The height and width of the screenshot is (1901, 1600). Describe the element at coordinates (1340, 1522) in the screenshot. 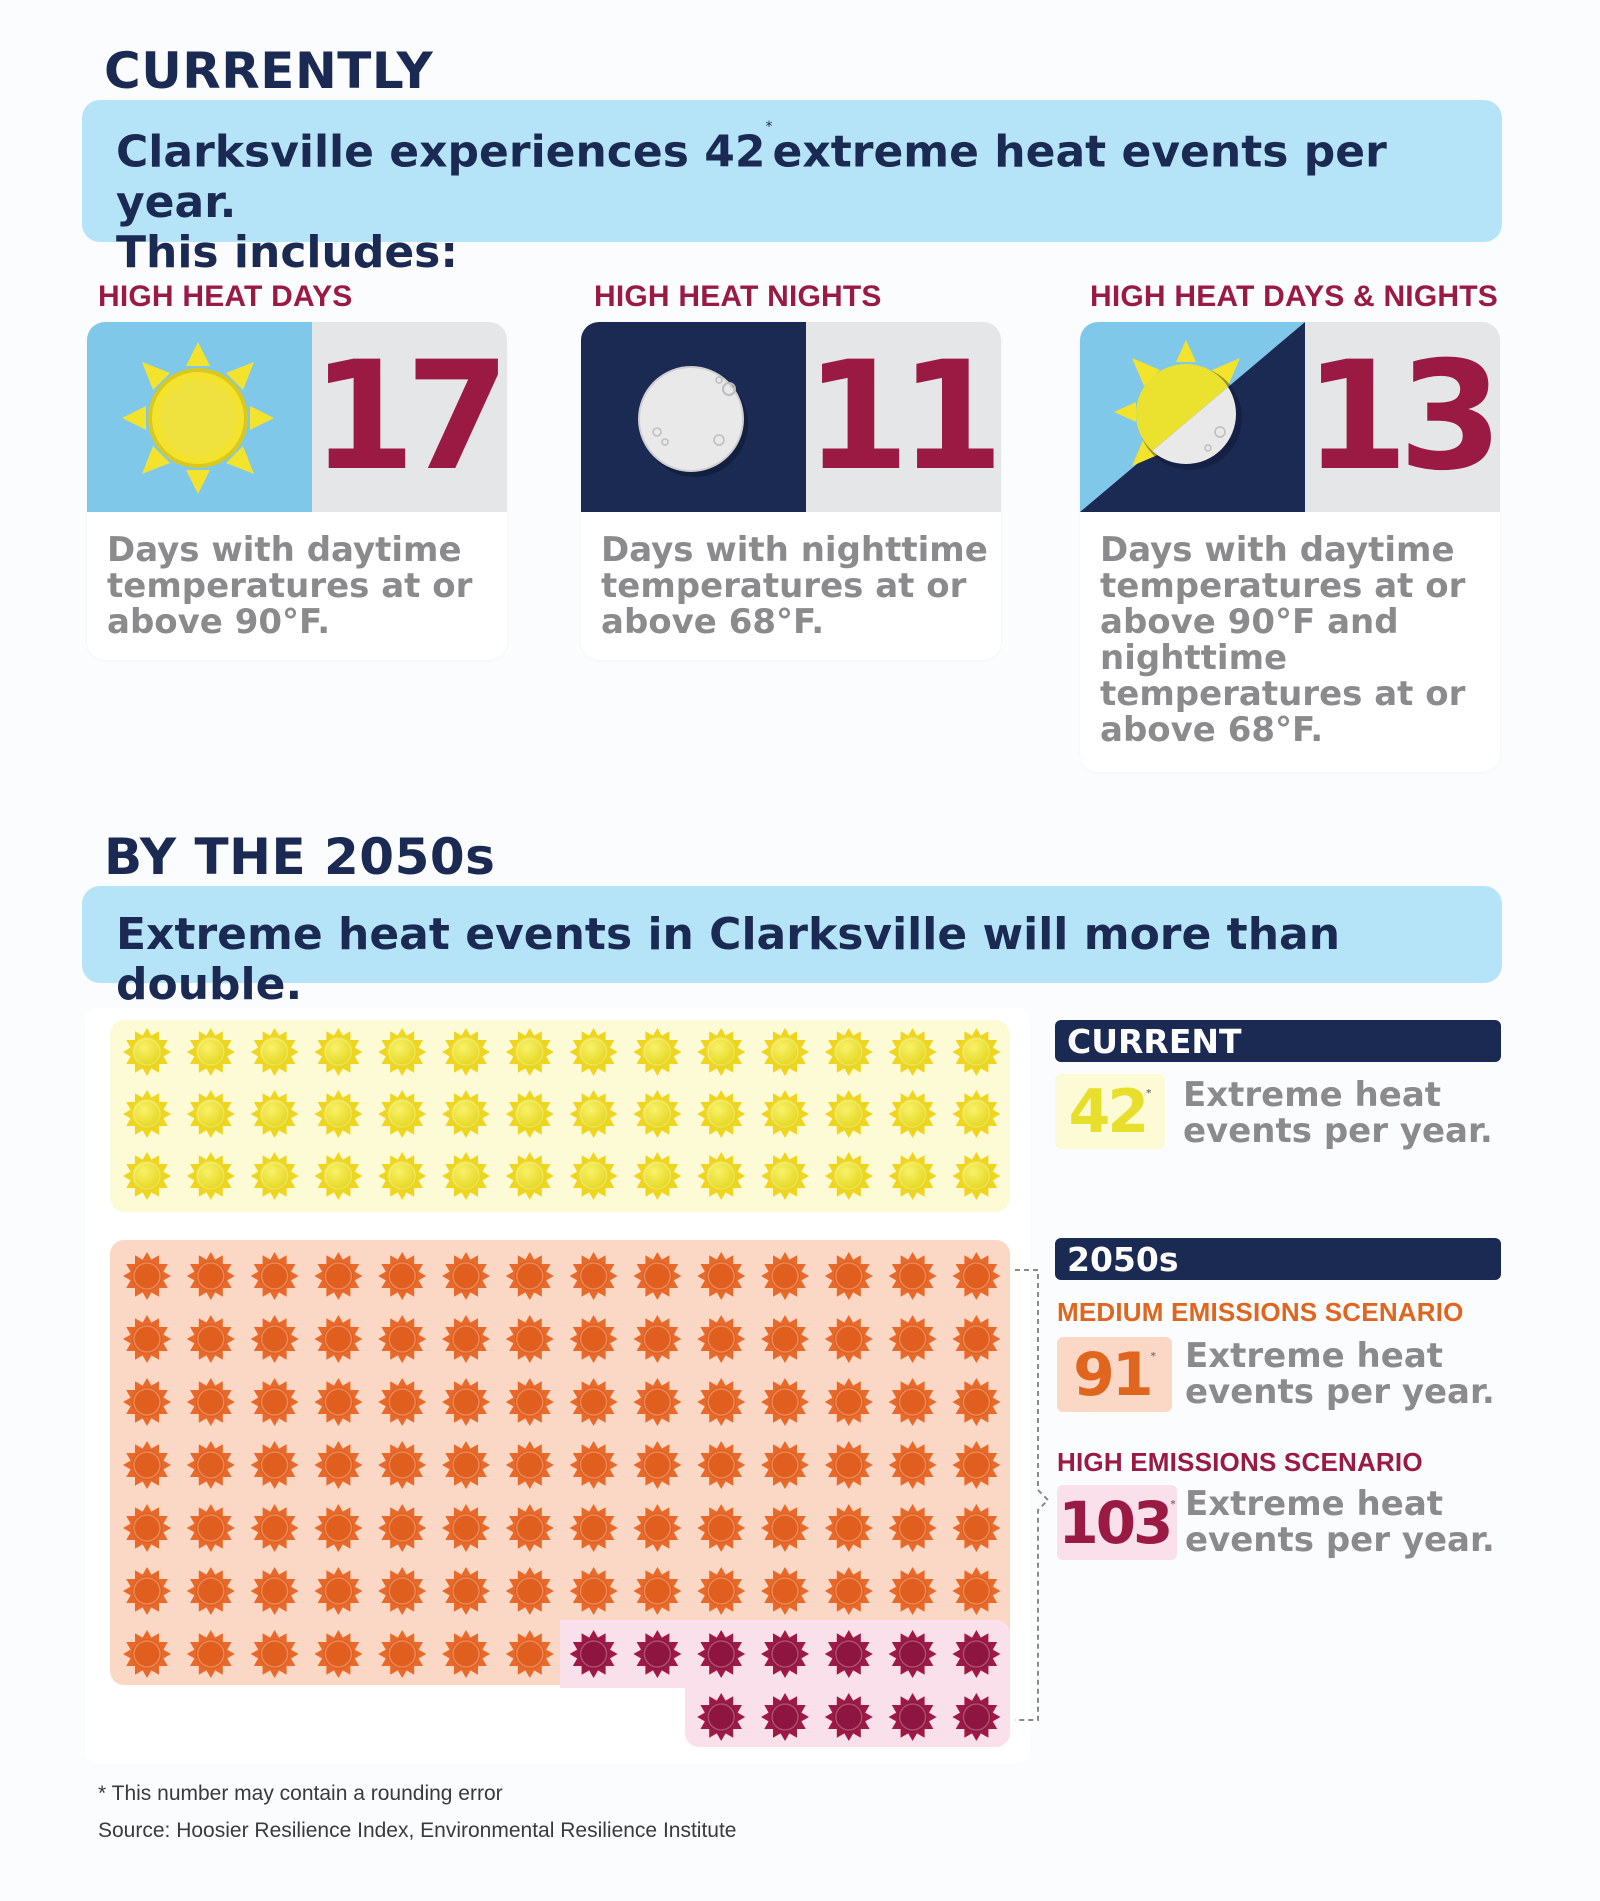

I see `legend-high-text: Extreme heat events per year.` at that location.